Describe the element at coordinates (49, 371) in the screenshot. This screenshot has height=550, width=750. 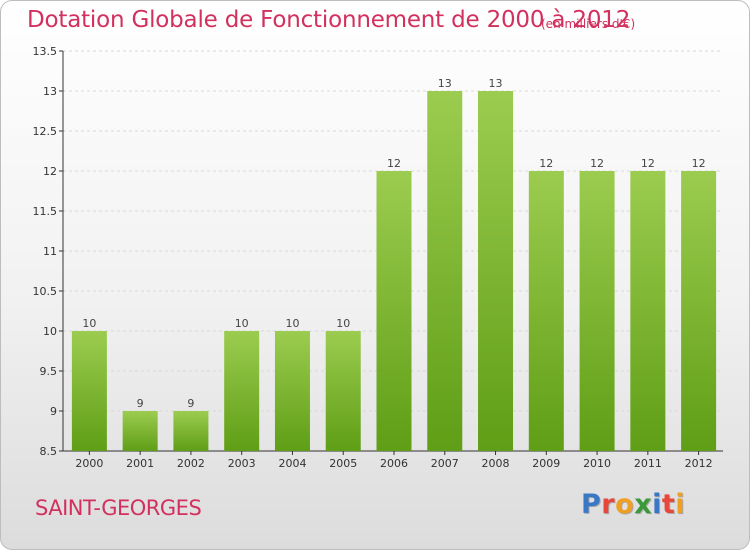
I see `y-tick-label: 9.5` at that location.